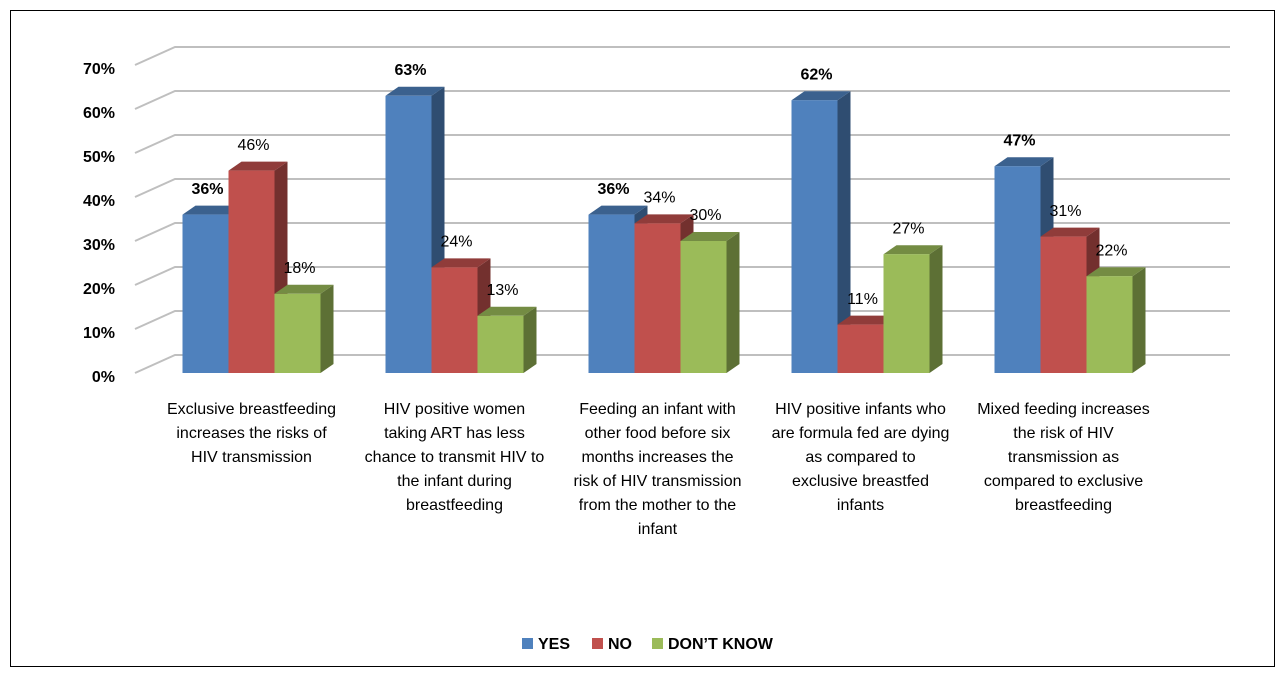  What do you see at coordinates (99, 69) in the screenshot?
I see `y-tick-label: 70%` at bounding box center [99, 69].